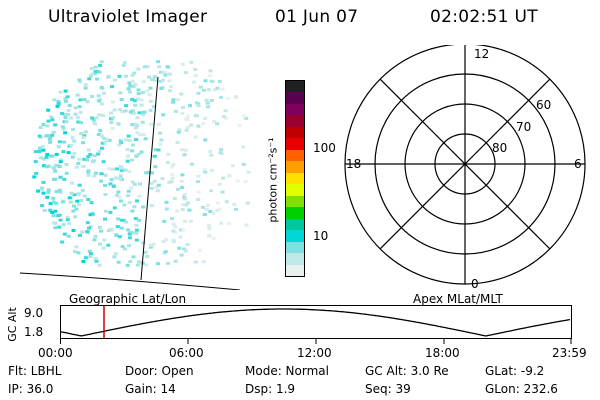 This screenshot has width=600, height=400. Describe the element at coordinates (314, 353) in the screenshot. I see `altitude-xtick-1200: 12:00` at that location.